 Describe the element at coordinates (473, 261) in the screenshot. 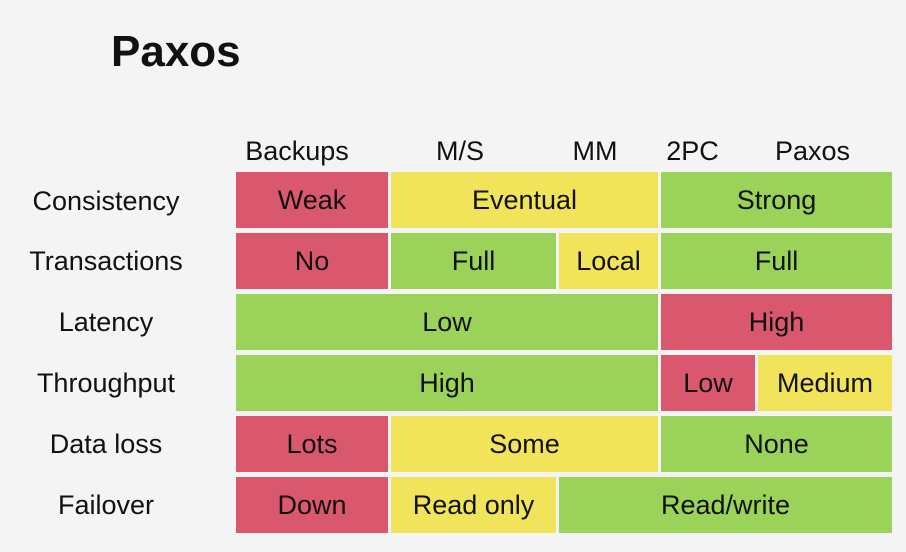

I see `cell-transactions-full-ms: Full` at that location.